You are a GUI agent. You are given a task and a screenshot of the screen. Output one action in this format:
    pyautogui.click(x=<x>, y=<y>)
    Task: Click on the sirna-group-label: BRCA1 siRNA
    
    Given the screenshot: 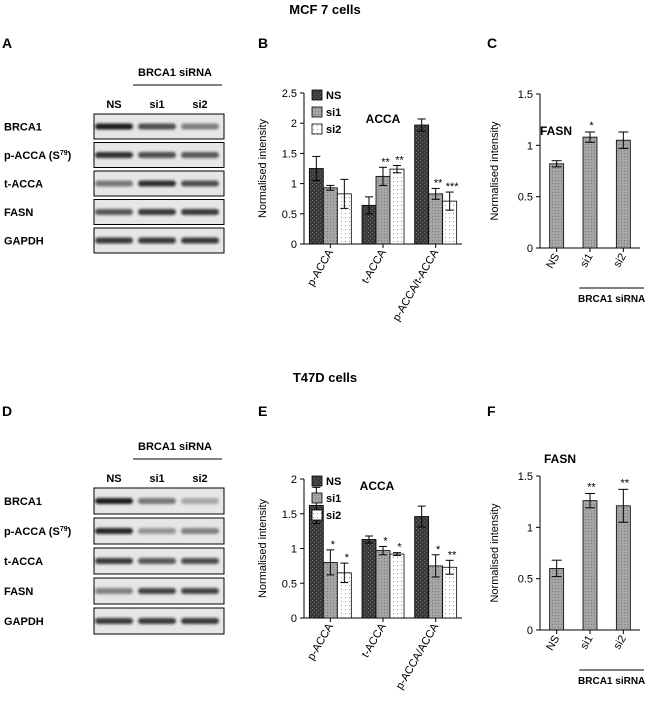 What is the action you would take?
    pyautogui.click(x=611, y=681)
    